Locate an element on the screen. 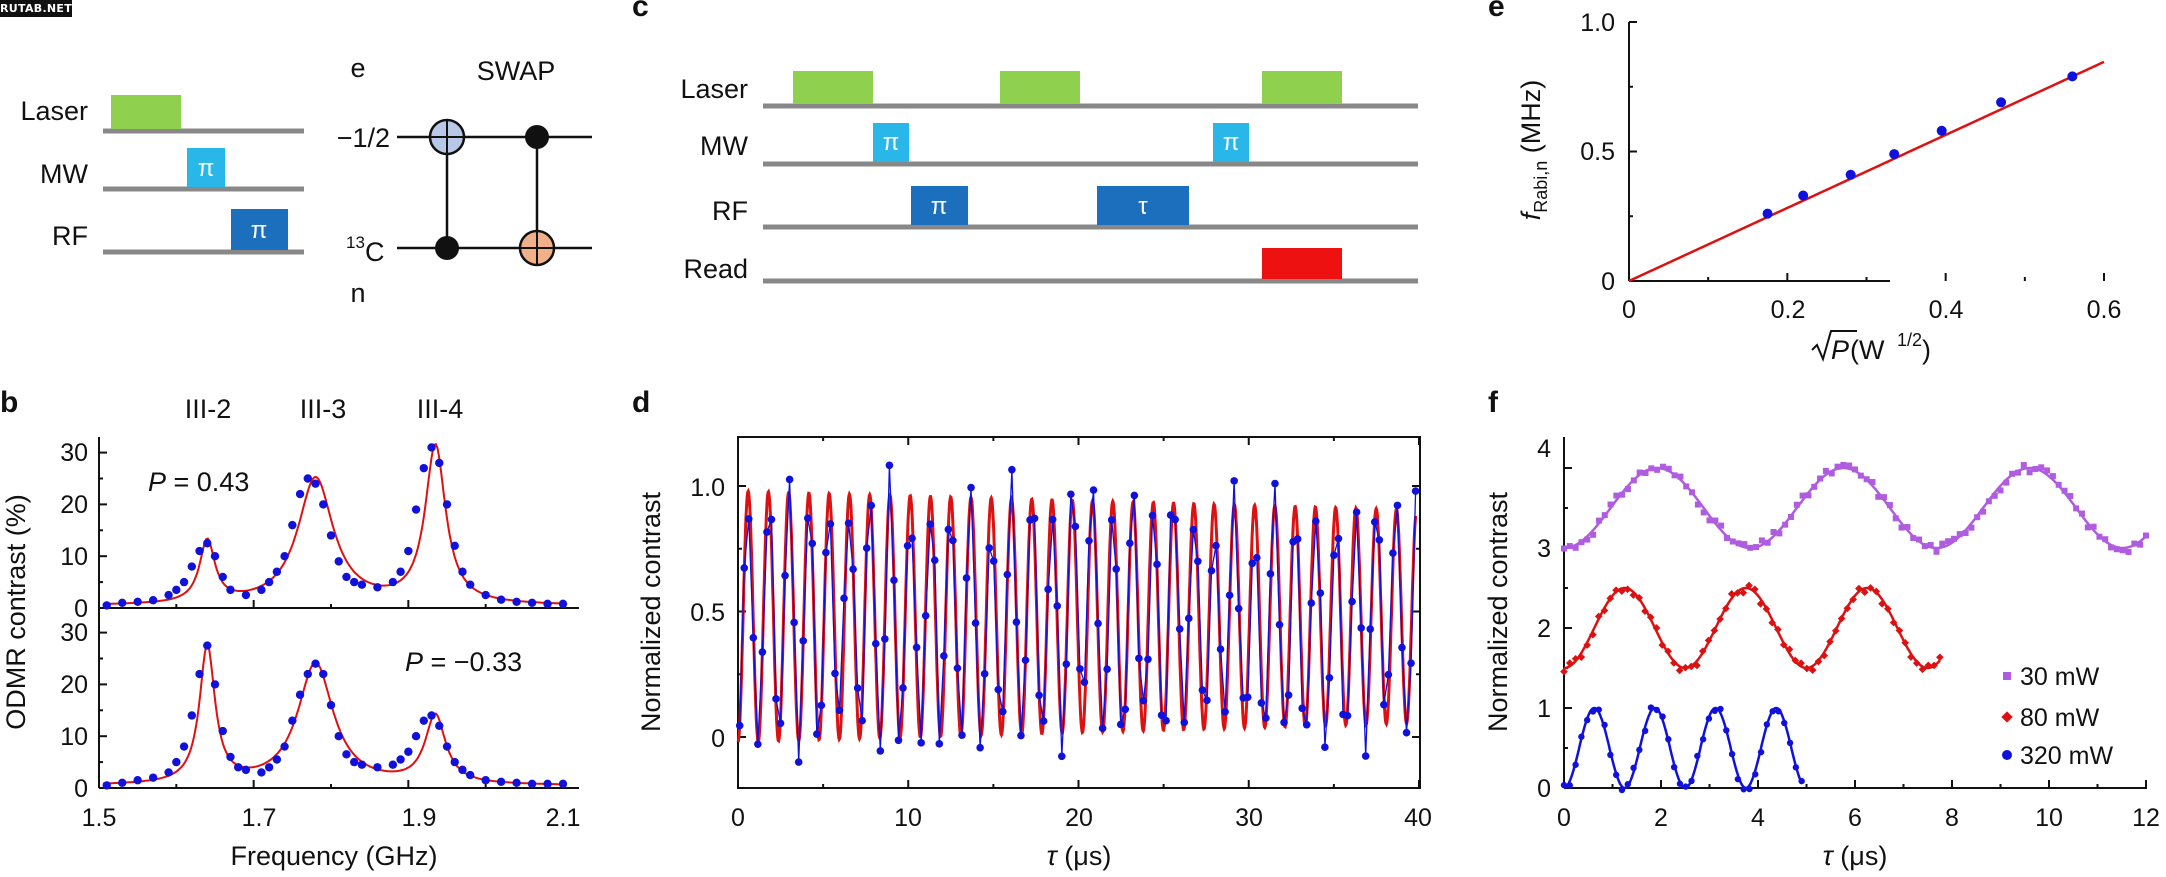 The image size is (2166, 877). f-data-points is located at coordinates (1854, 627).